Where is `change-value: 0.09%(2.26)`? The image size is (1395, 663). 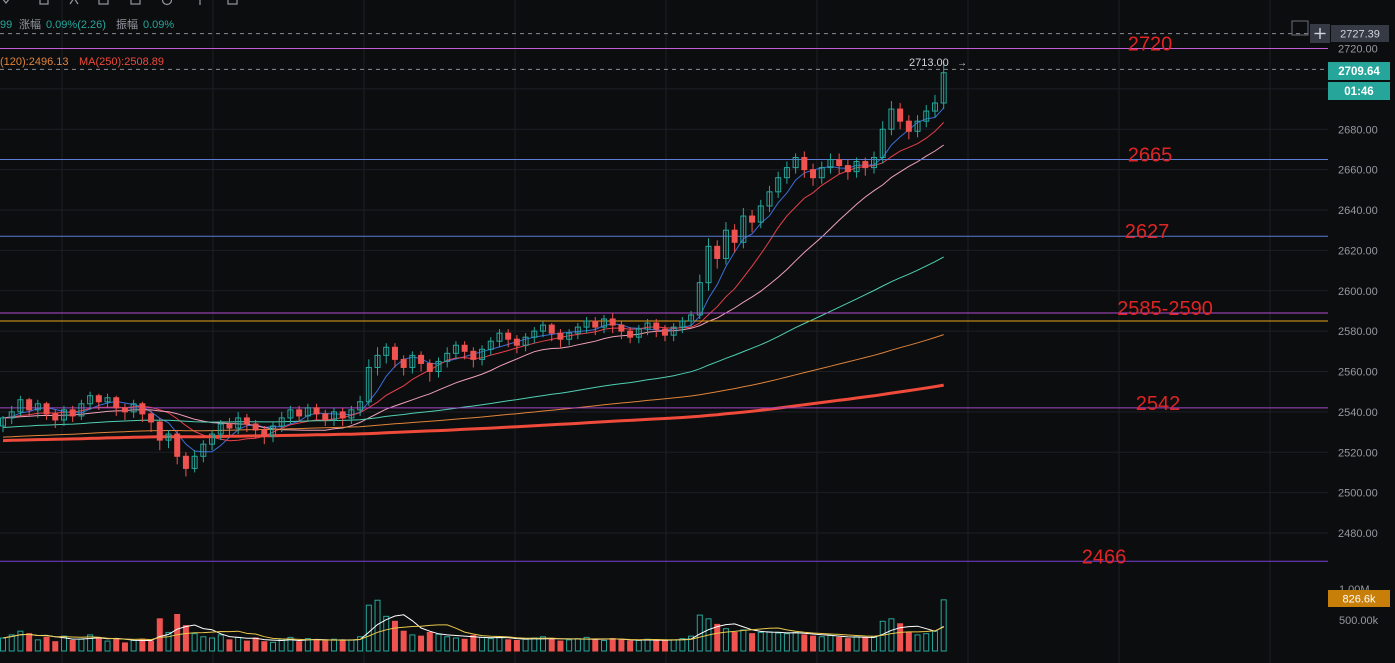 change-value: 0.09%(2.26) is located at coordinates (76, 25).